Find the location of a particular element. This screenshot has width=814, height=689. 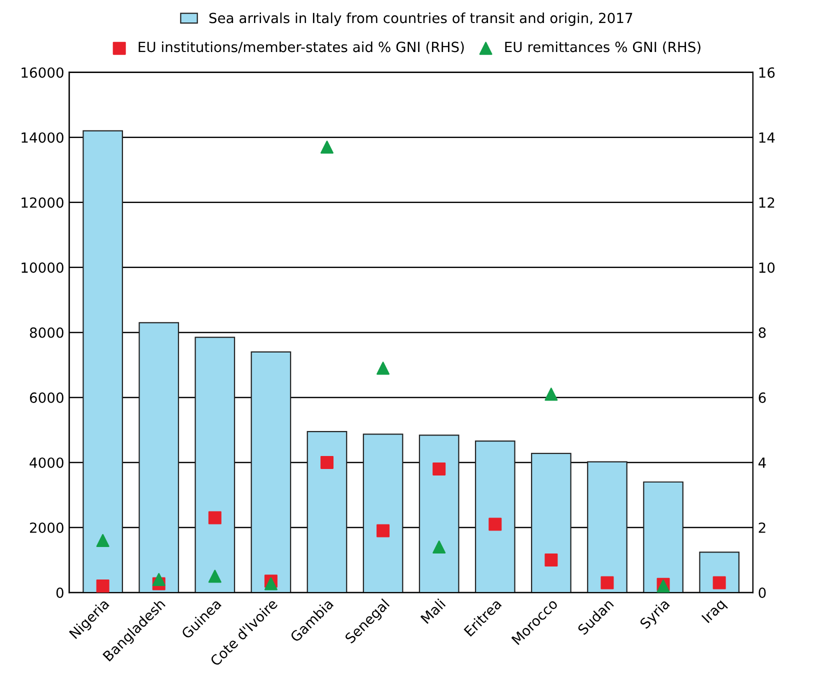

y2-tick-label: 10 is located at coordinates (767, 267).